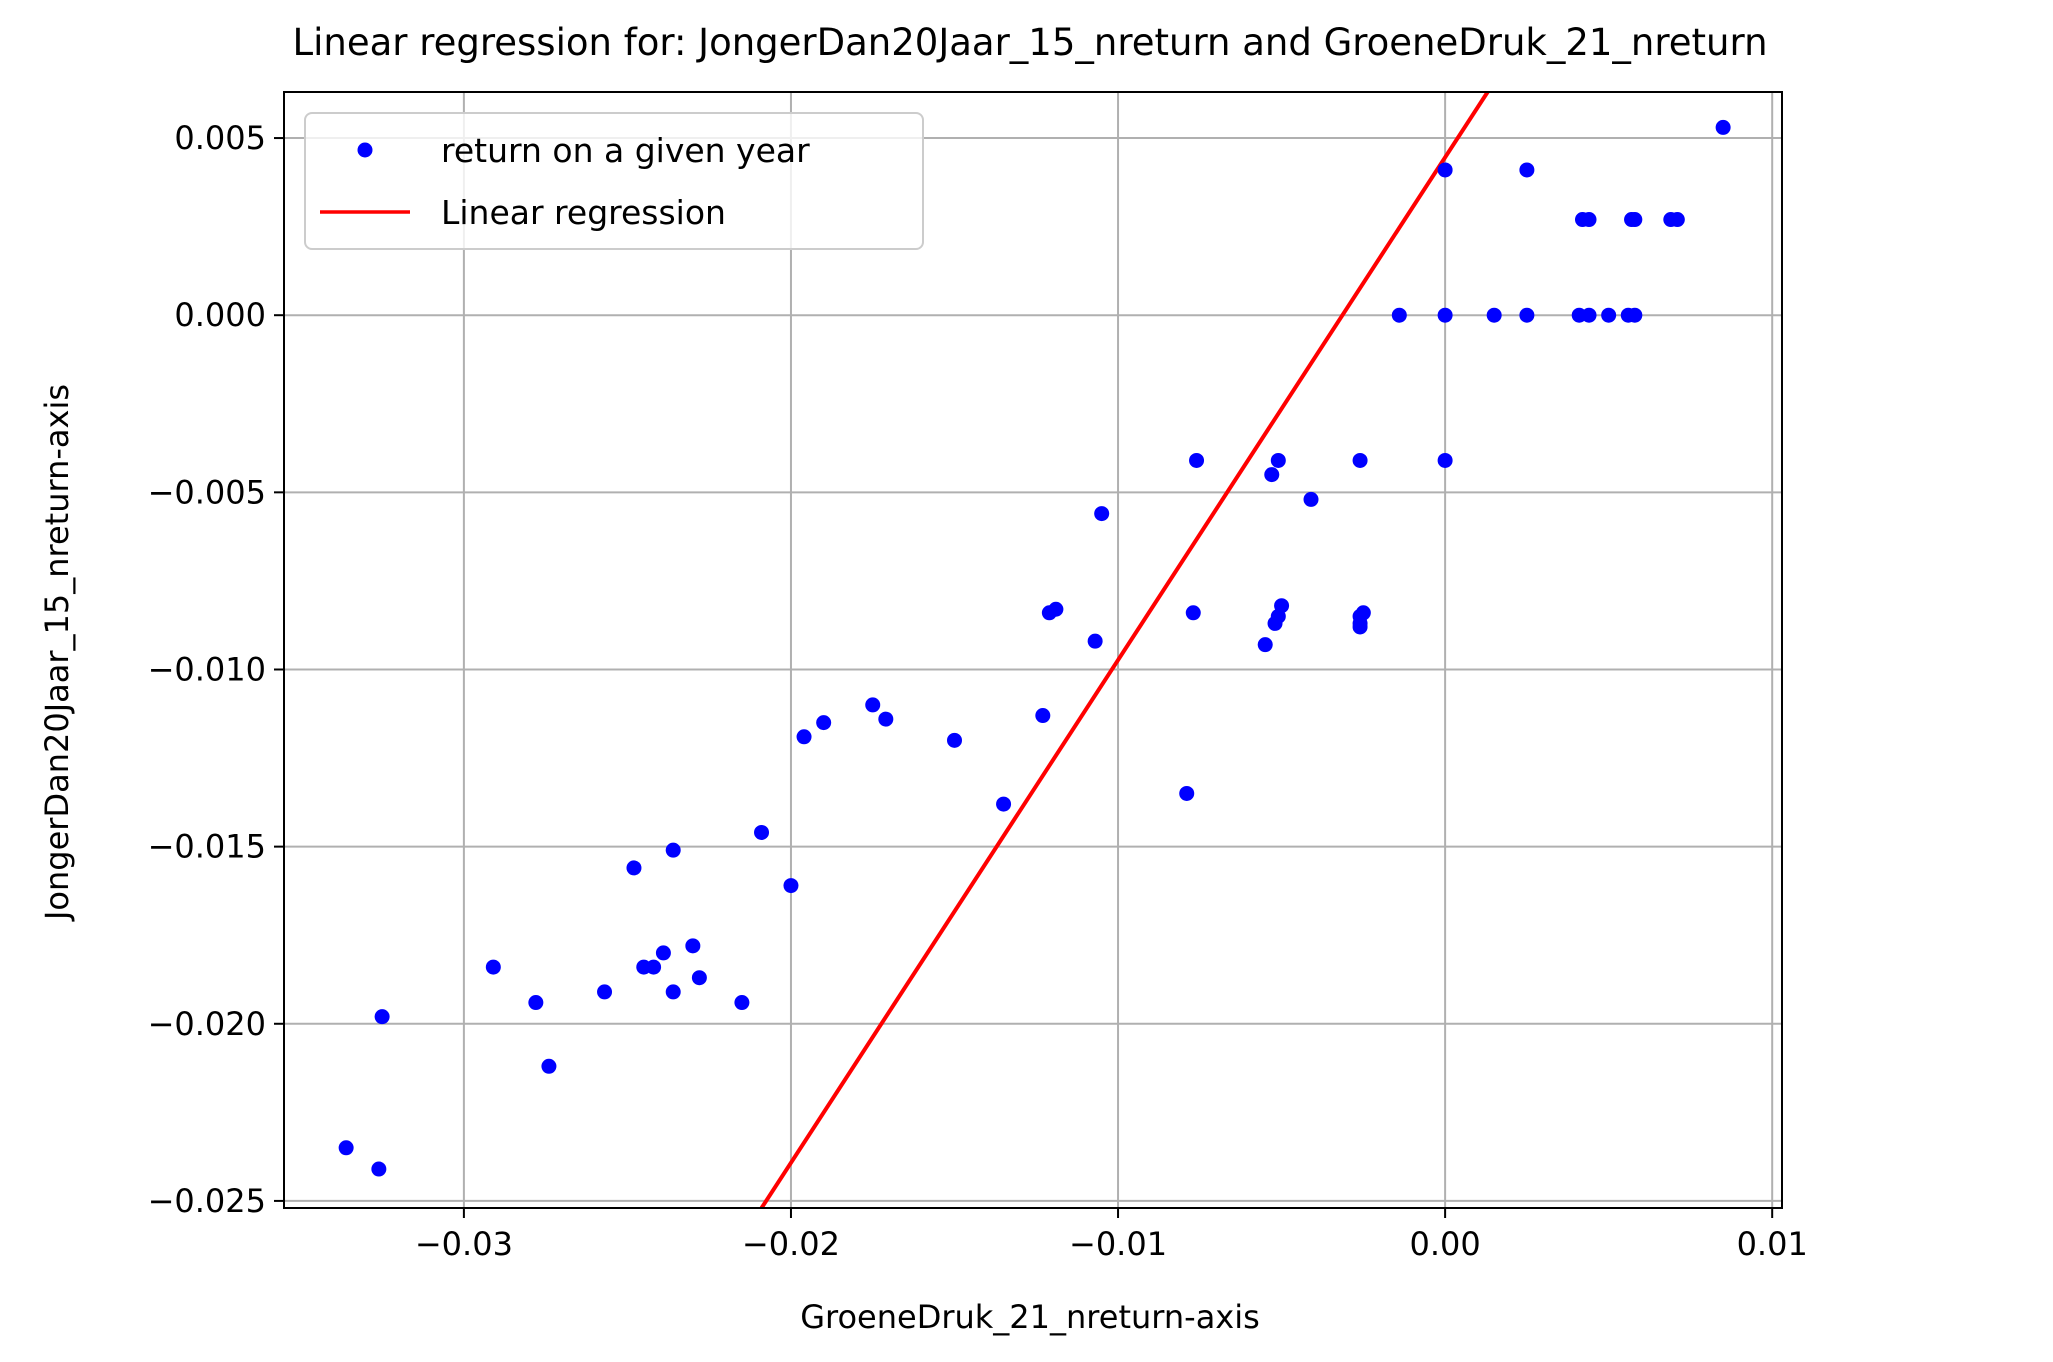 The width and height of the screenshot is (2053, 1362). What do you see at coordinates (464, 1244) in the screenshot?
I see `x-tick-label: −0.03` at bounding box center [464, 1244].